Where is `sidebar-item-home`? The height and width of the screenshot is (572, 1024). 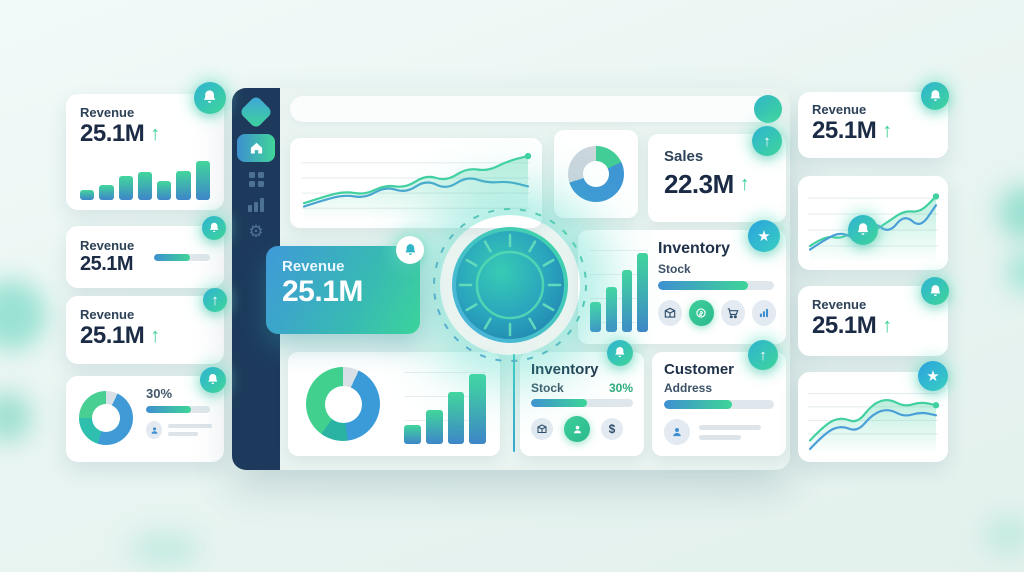
sidebar-item-home is located at coordinates (256, 148).